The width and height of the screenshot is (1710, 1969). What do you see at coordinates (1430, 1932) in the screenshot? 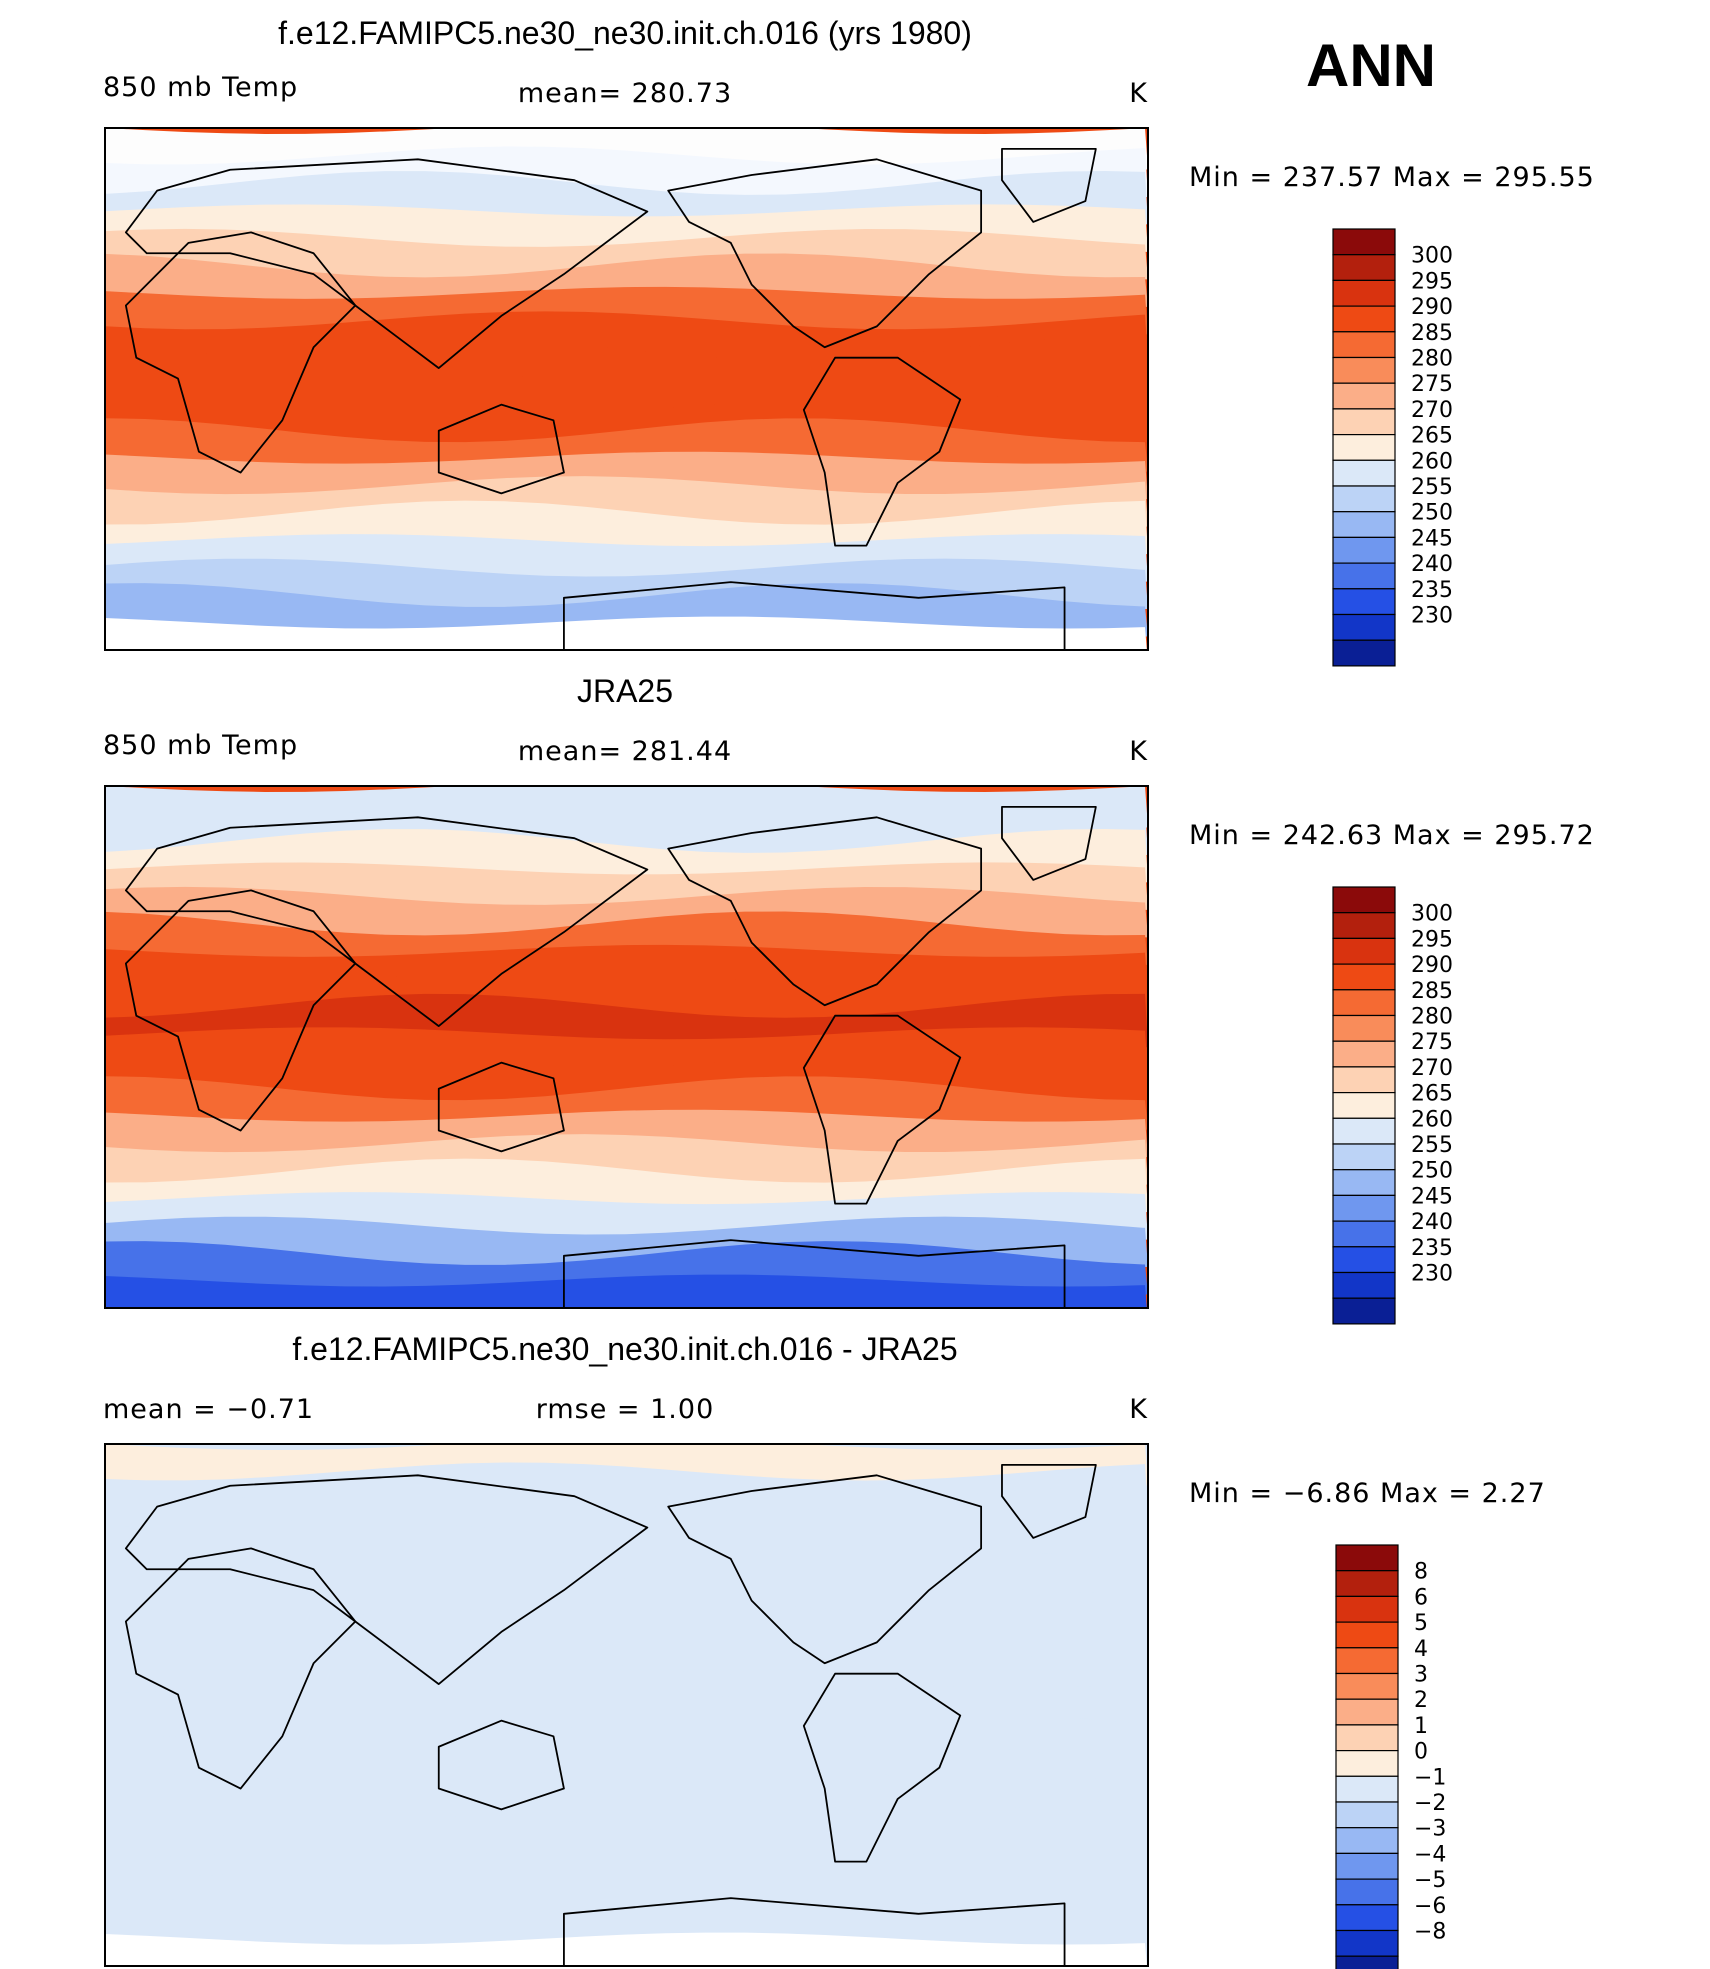
I see `colorbar-tick-label: −8` at bounding box center [1430, 1932].